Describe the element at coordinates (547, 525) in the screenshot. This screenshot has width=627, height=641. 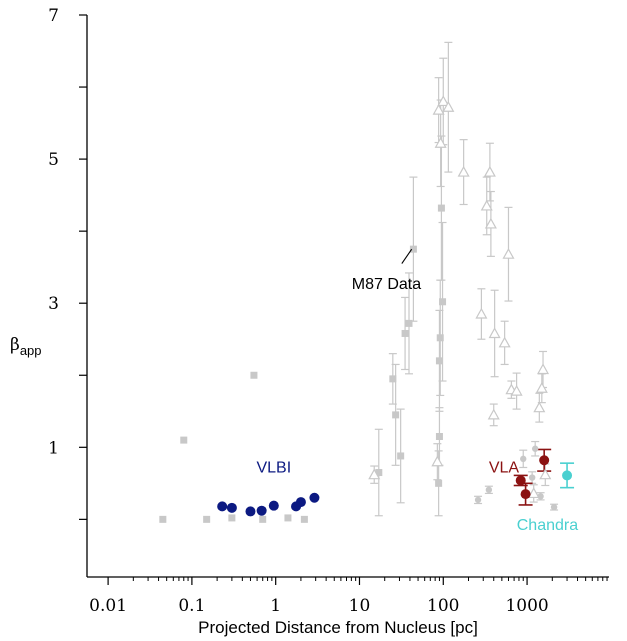
I see `annotation-label: Chandra` at that location.